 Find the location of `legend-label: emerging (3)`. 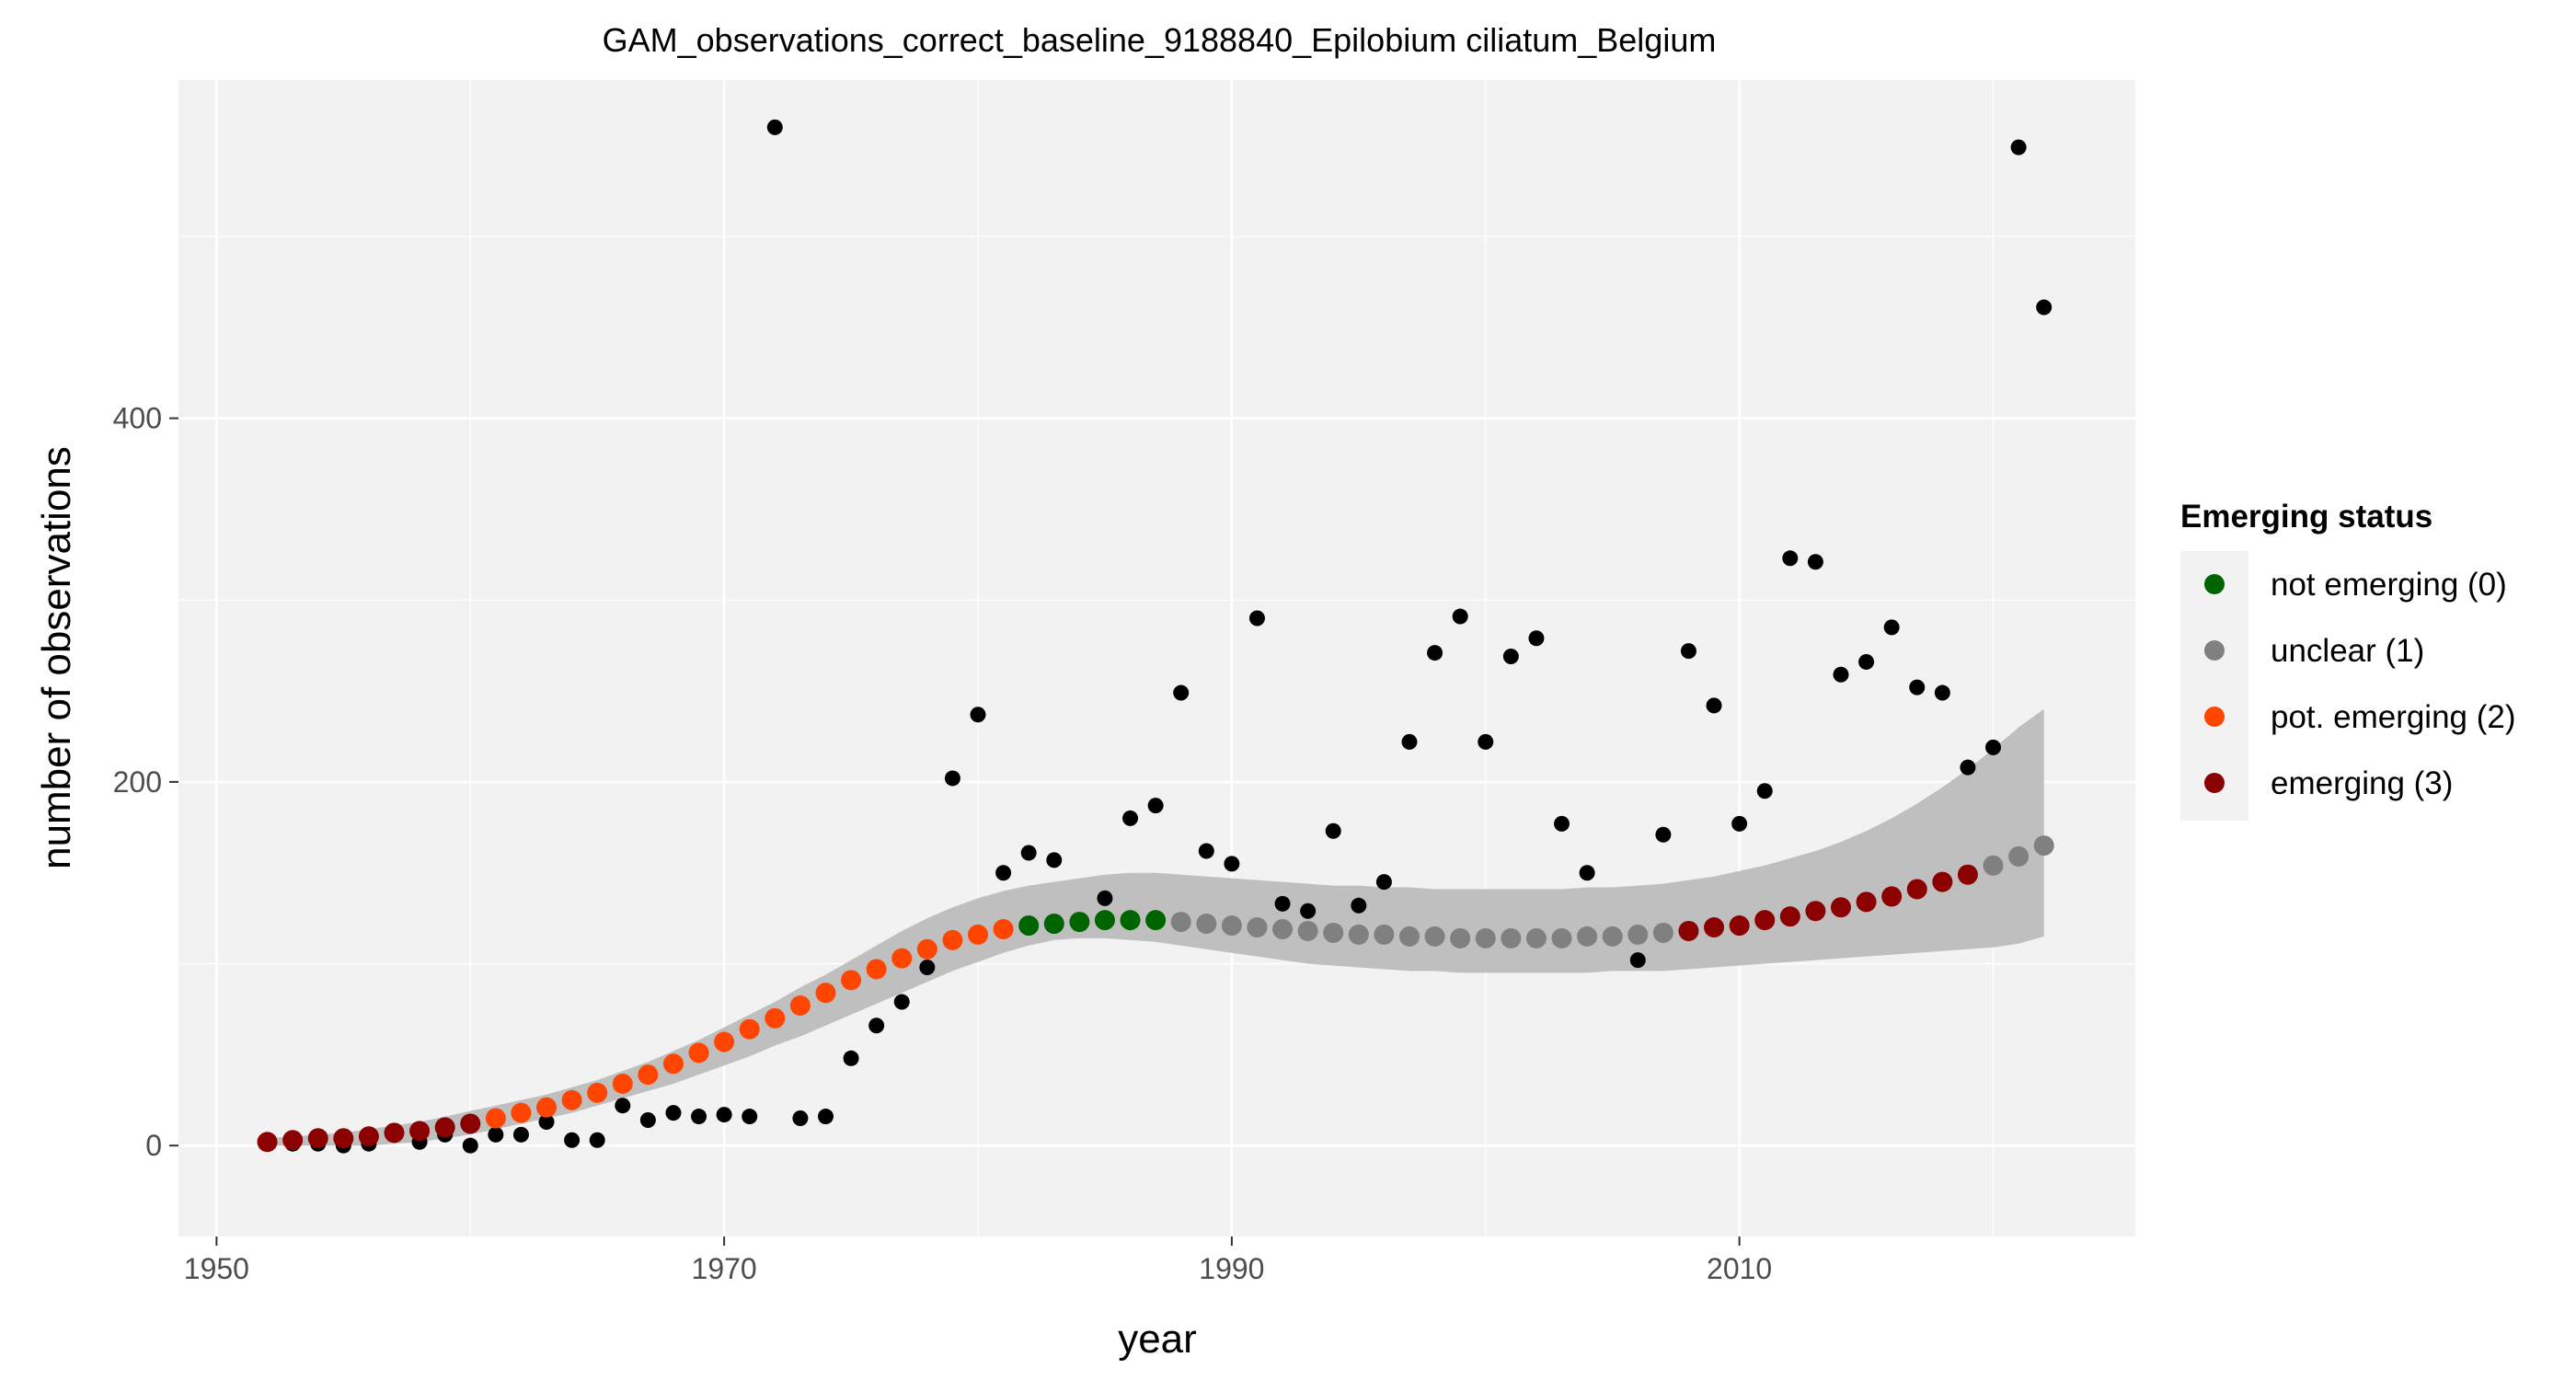

legend-label: emerging (3) is located at coordinates (2362, 783).